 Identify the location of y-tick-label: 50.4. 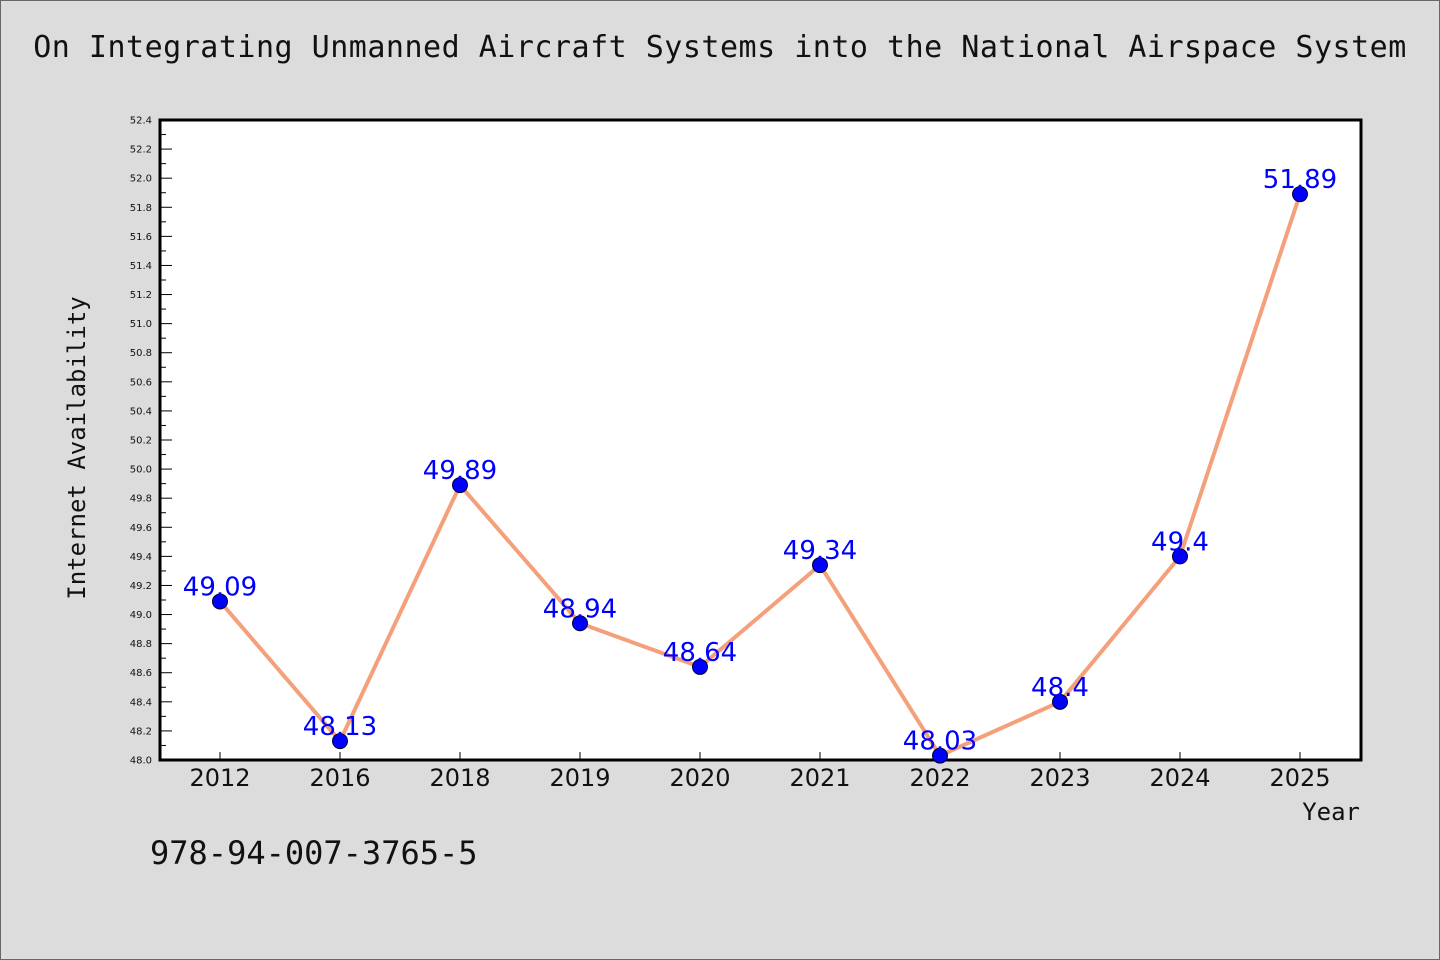
(141, 411).